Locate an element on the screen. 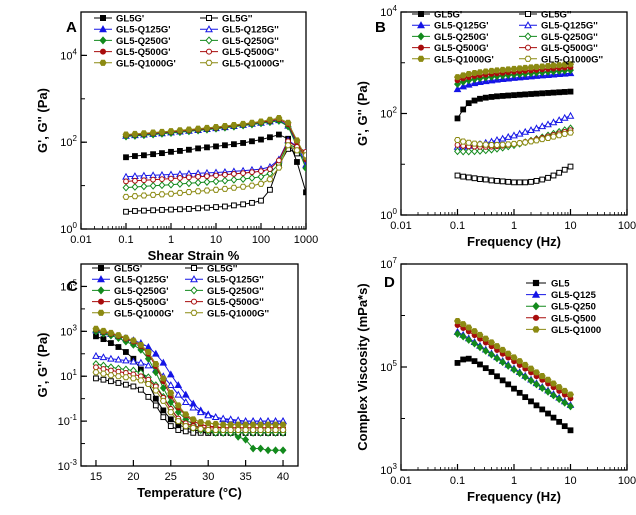  legend-label: GL5-Q500G'' is located at coordinates (235, 302).